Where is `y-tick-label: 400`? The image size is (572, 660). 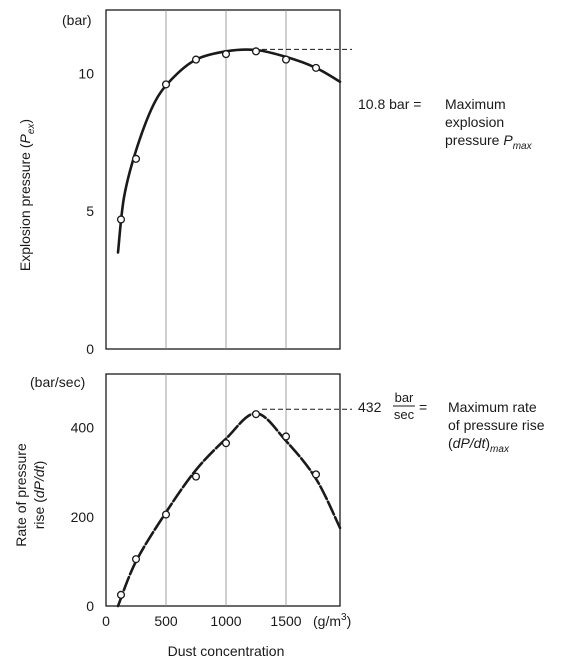 y-tick-label: 400 is located at coordinates (83, 428).